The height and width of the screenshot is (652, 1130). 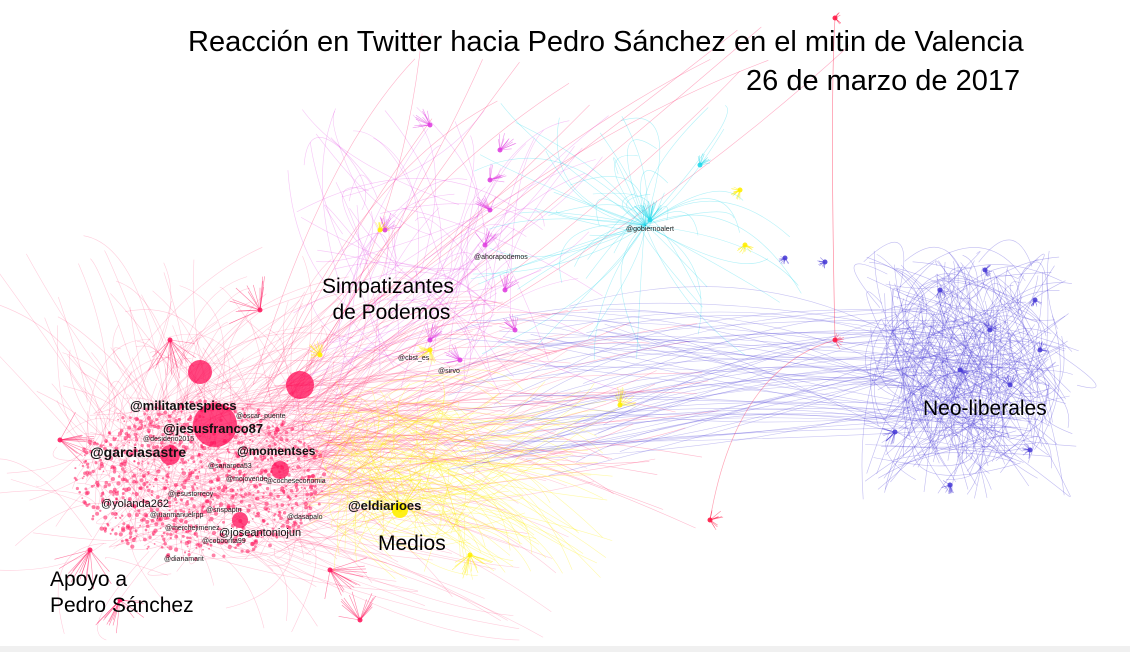 What do you see at coordinates (627, 404) in the screenshot?
I see `fan-medios-spoke` at bounding box center [627, 404].